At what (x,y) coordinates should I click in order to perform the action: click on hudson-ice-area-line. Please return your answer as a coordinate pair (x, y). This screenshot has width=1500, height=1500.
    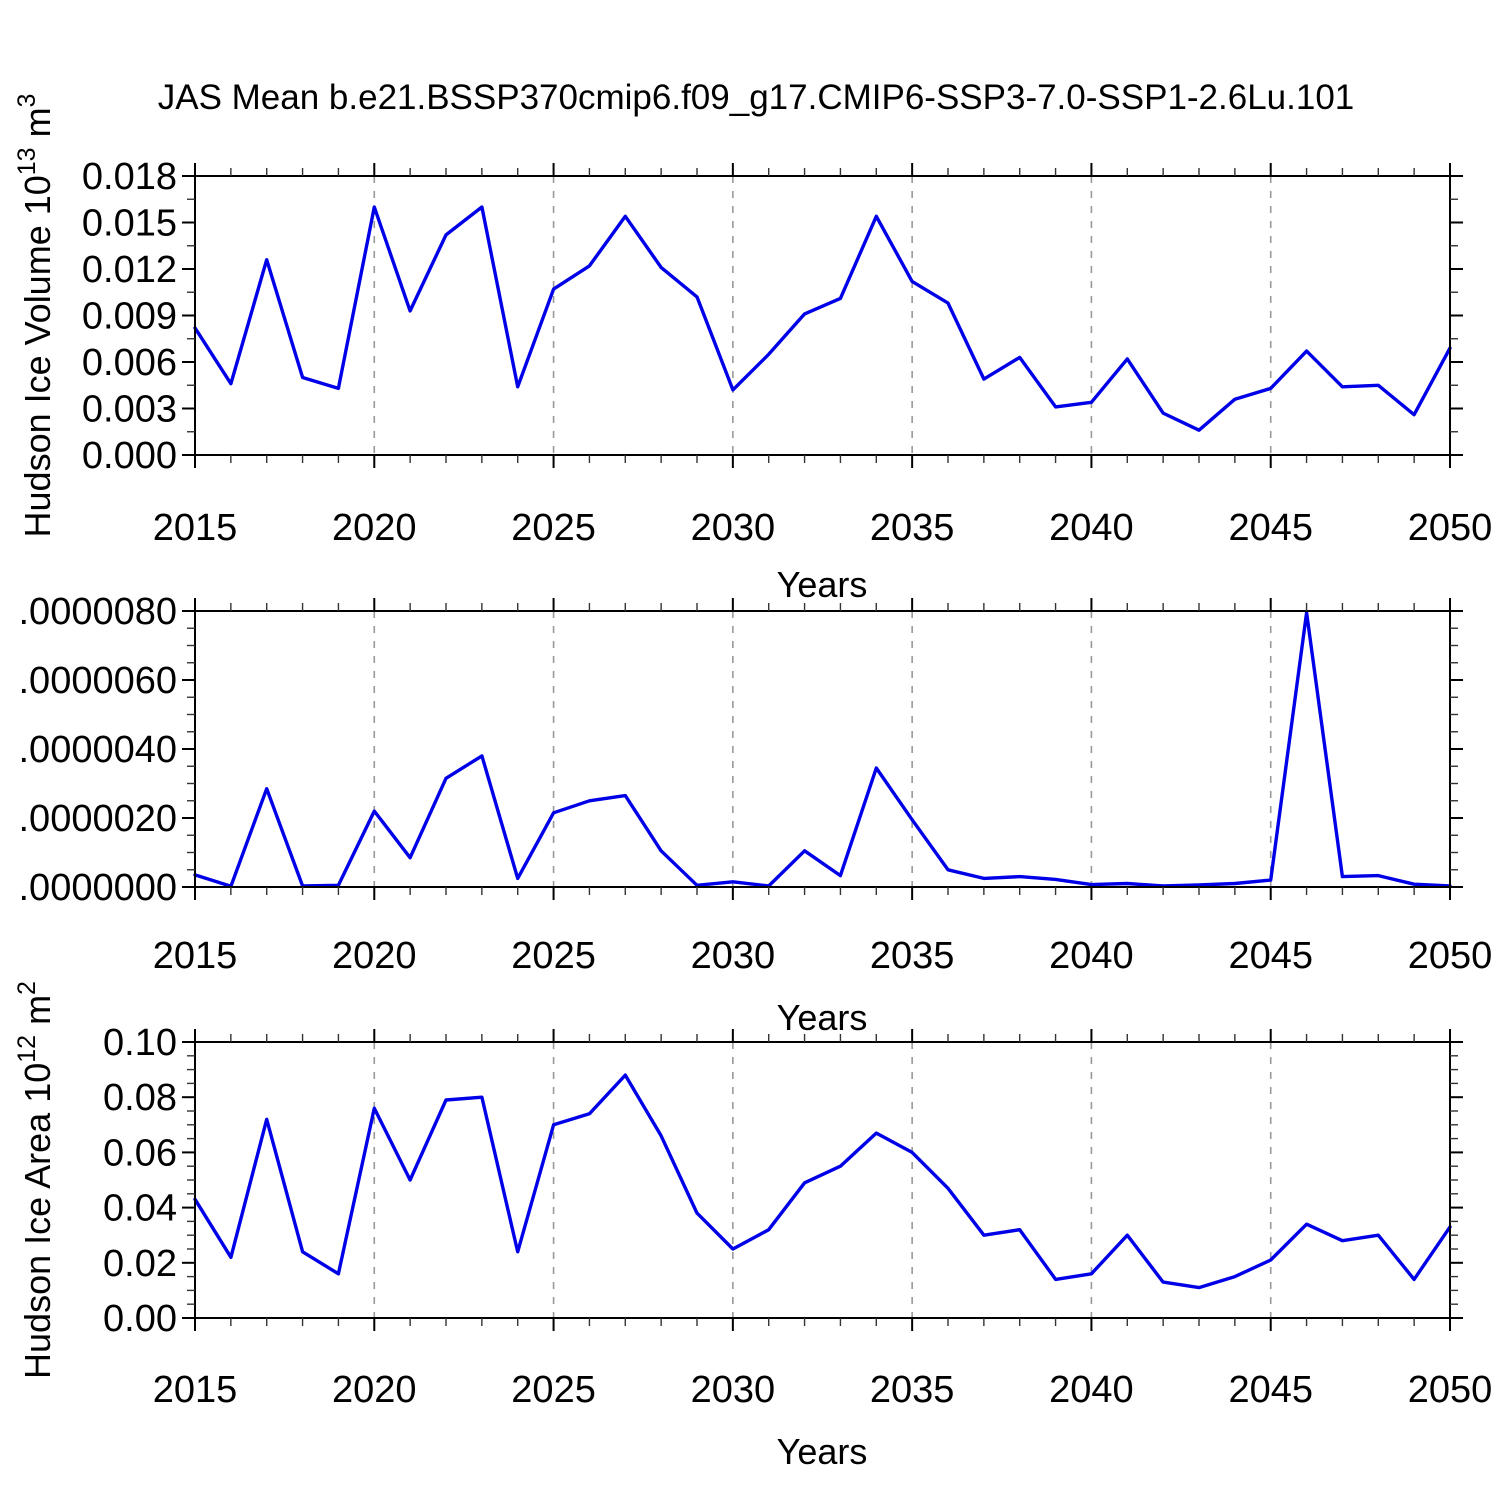
    Looking at the image, I should click on (822, 1181).